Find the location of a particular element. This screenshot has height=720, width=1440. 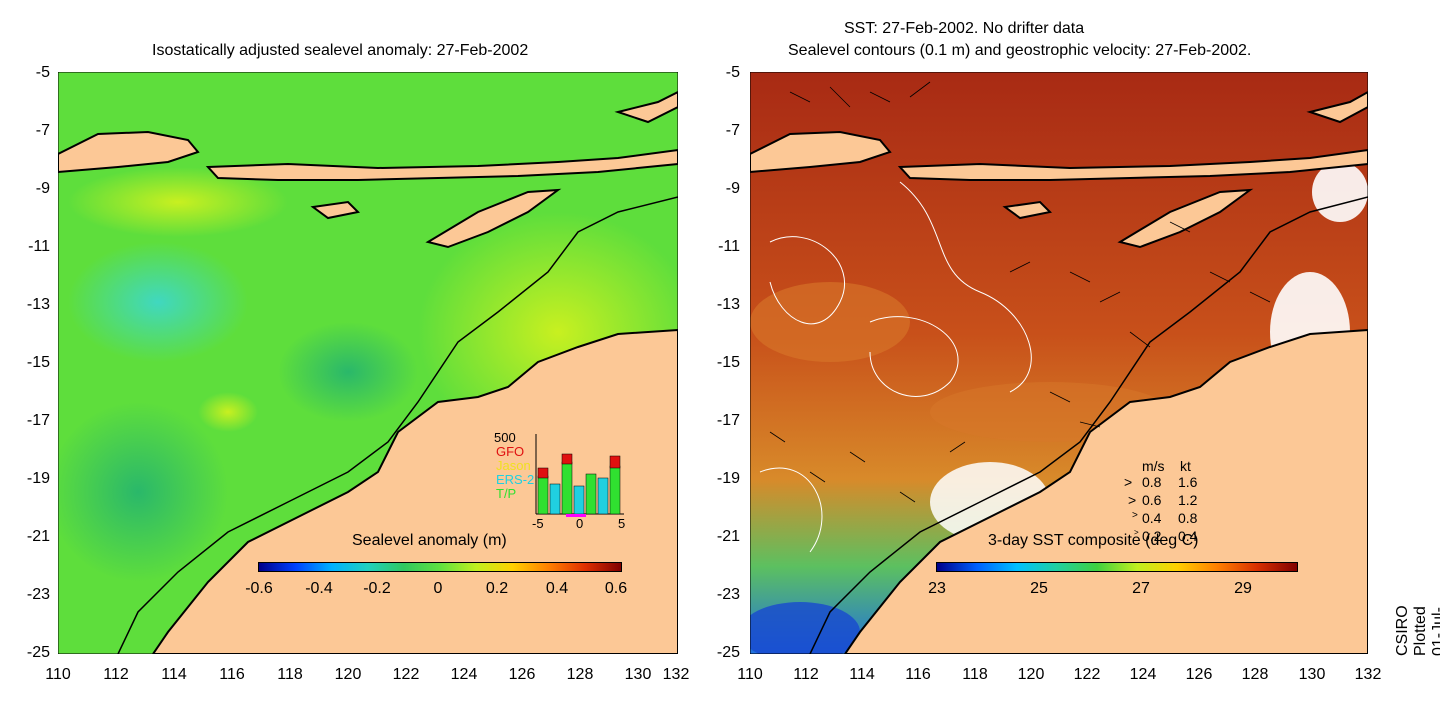

left-xtick: 120 is located at coordinates (348, 674).